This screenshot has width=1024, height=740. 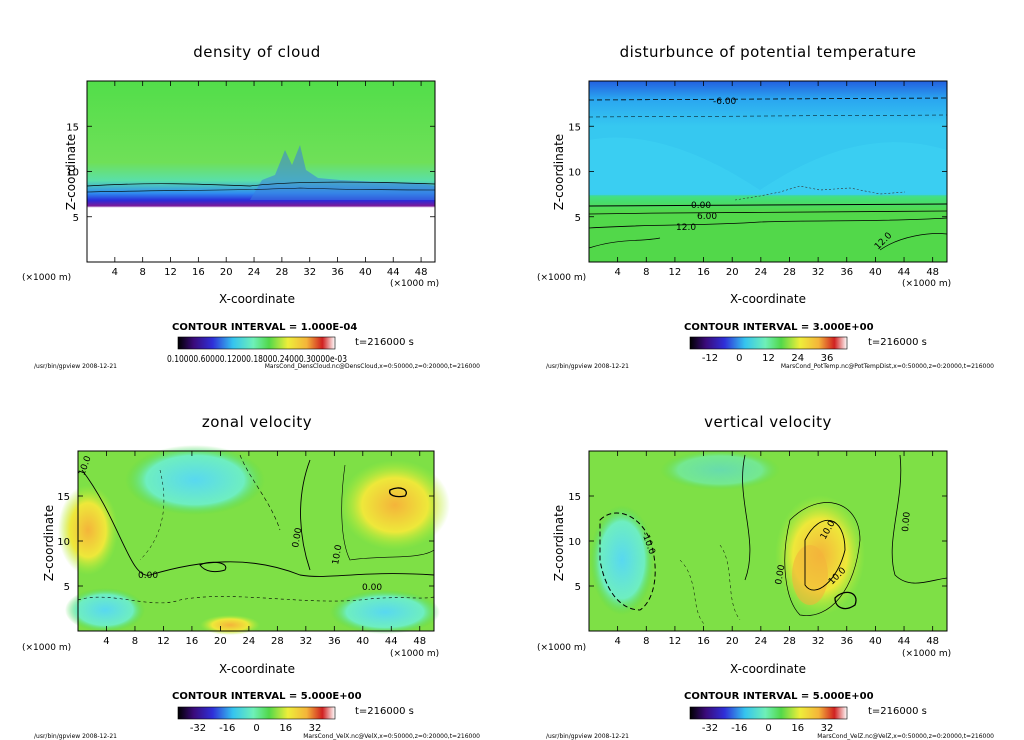 What do you see at coordinates (414, 284) in the screenshot?
I see `x-unit-right: (×1000 m)` at bounding box center [414, 284].